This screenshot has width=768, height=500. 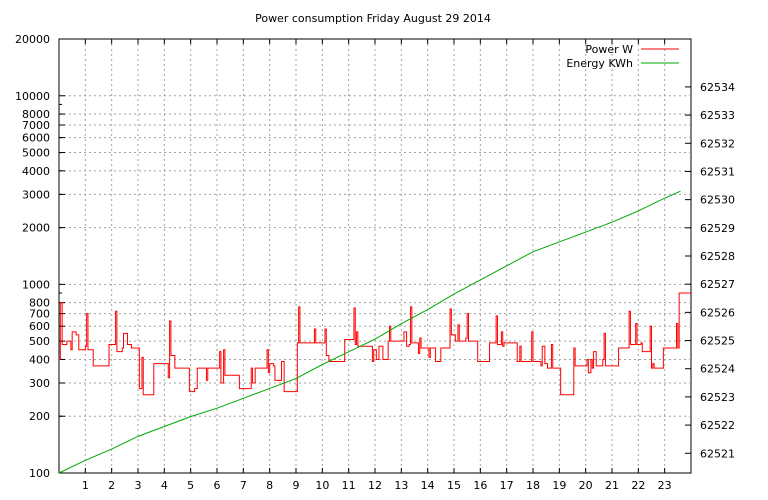 I want to click on y-tick-label: 800, so click(x=39, y=303).